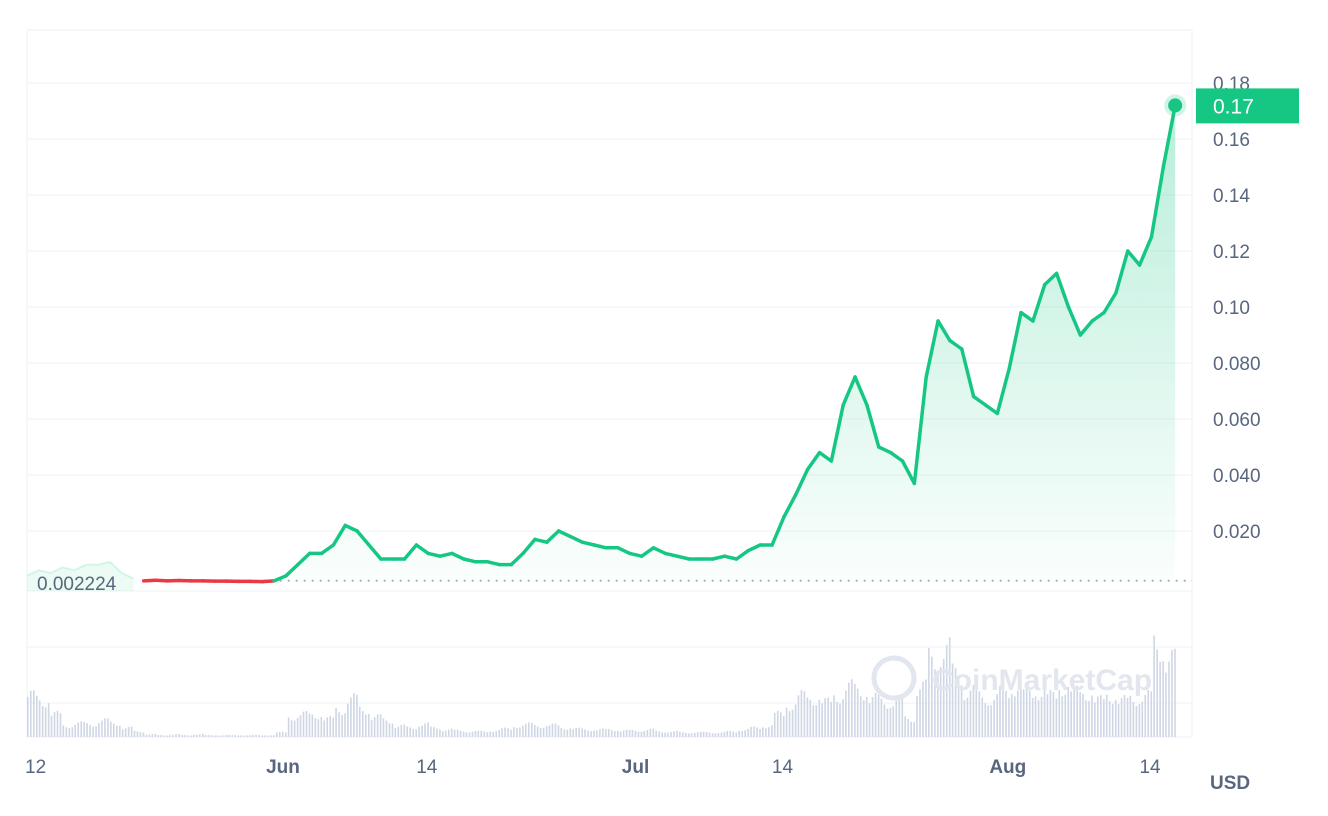 The image size is (1328, 816). I want to click on y-tick-label: 0.040, so click(1237, 476).